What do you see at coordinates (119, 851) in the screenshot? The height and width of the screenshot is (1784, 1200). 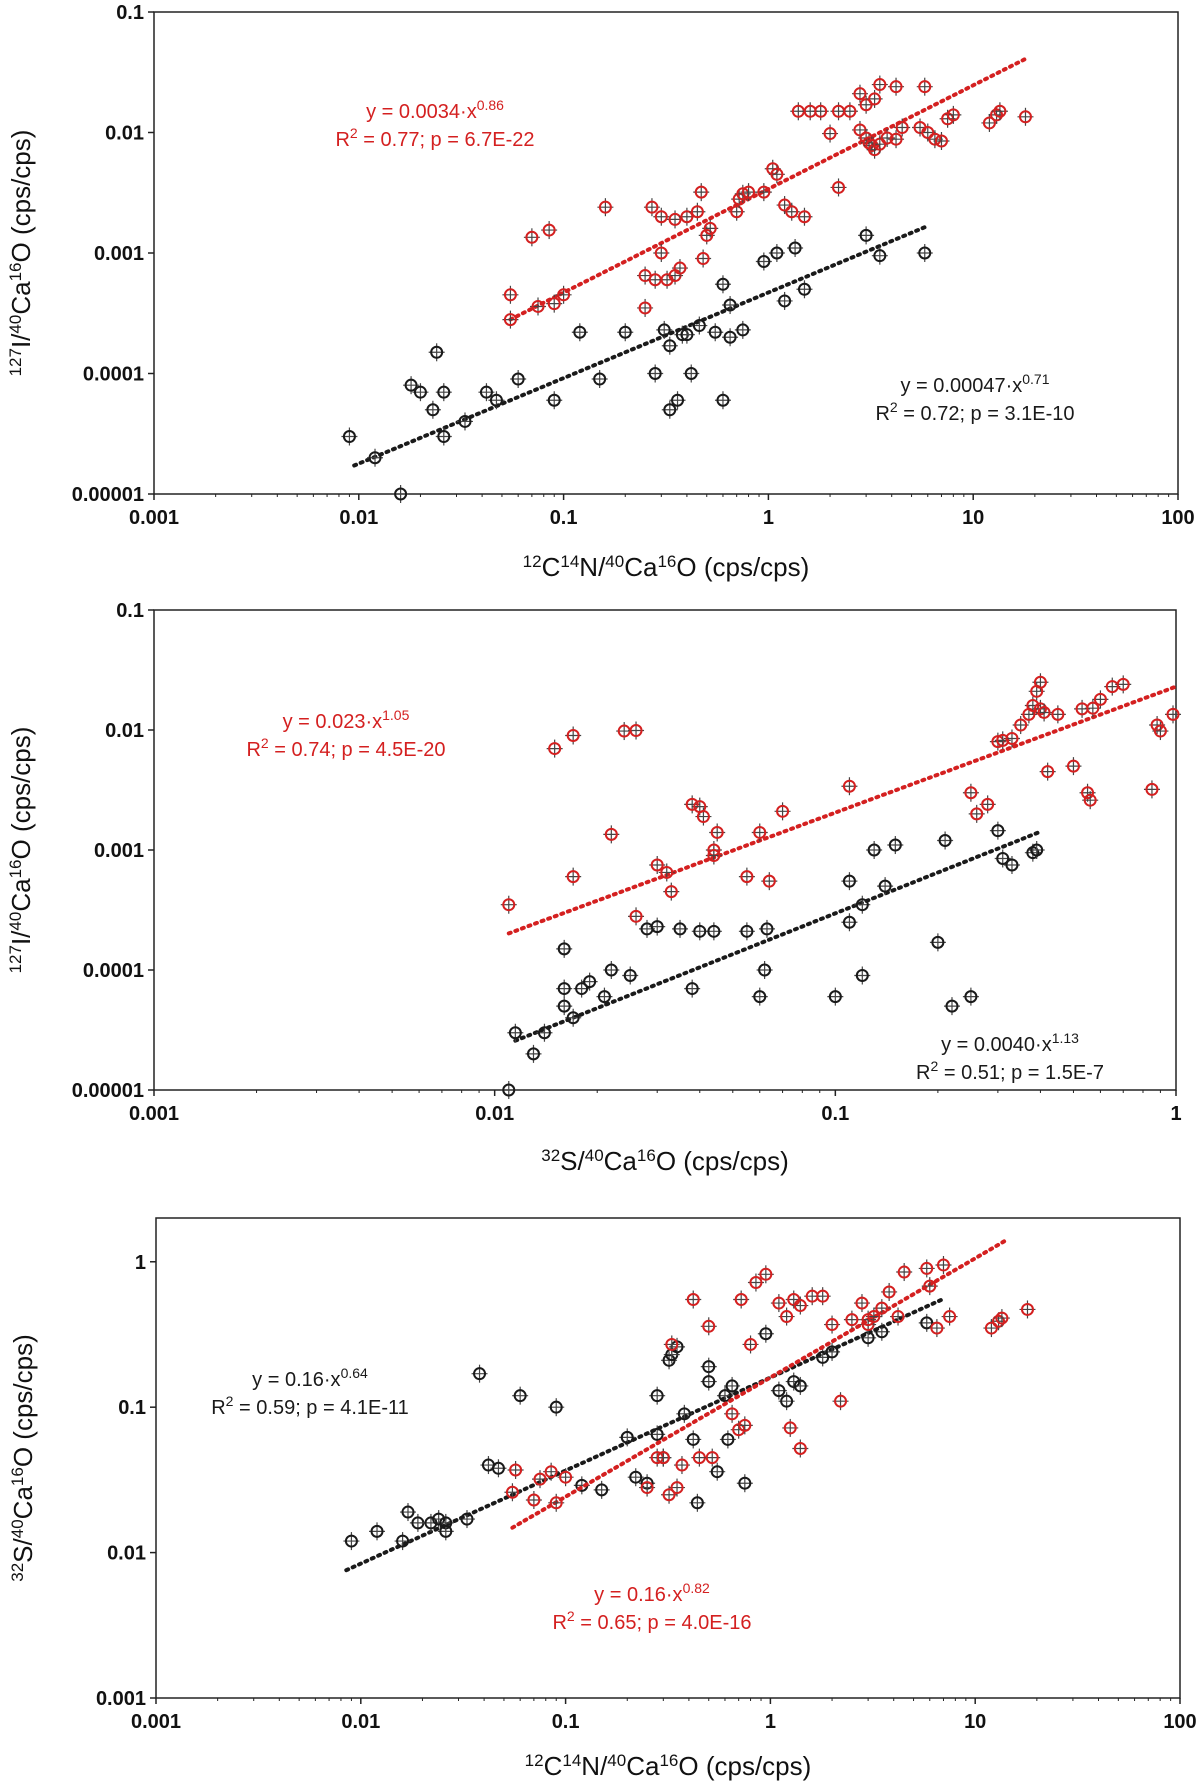 I see `y-tick-label: 0.001` at bounding box center [119, 851].